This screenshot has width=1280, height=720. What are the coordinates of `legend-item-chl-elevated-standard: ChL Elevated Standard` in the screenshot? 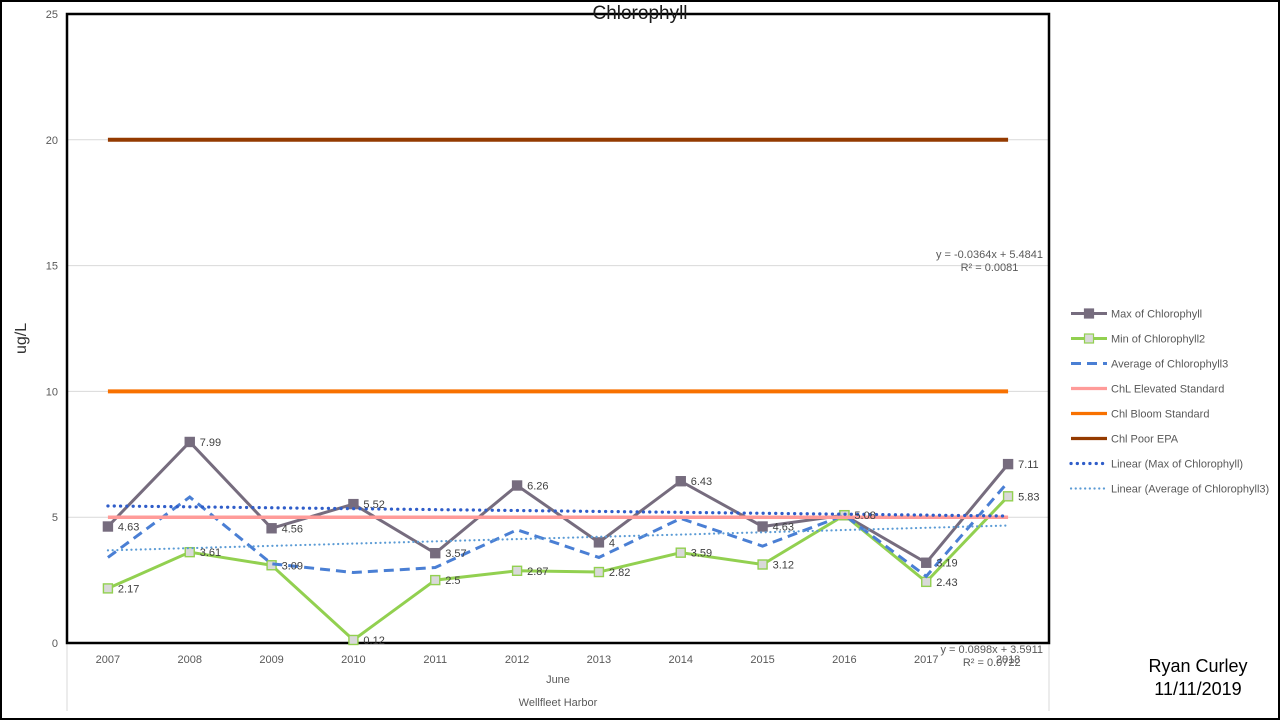 It's located at (1147, 390).